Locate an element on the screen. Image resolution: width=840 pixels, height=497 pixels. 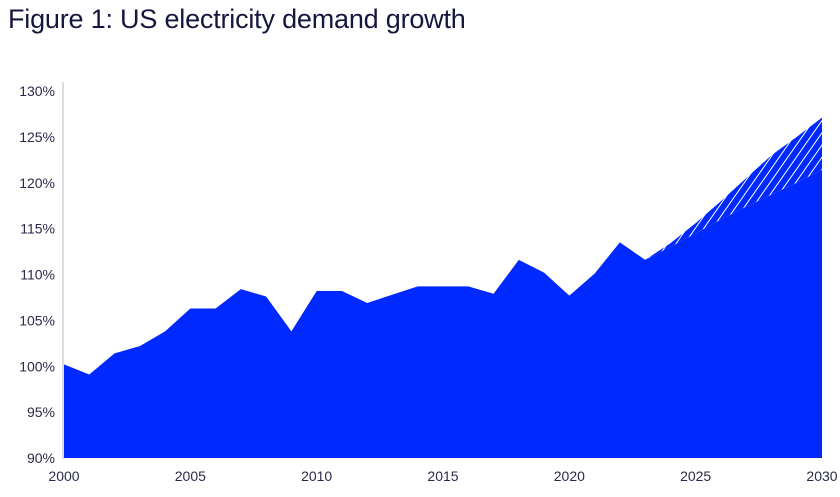
x-tick-label: 2030 is located at coordinates (821, 476).